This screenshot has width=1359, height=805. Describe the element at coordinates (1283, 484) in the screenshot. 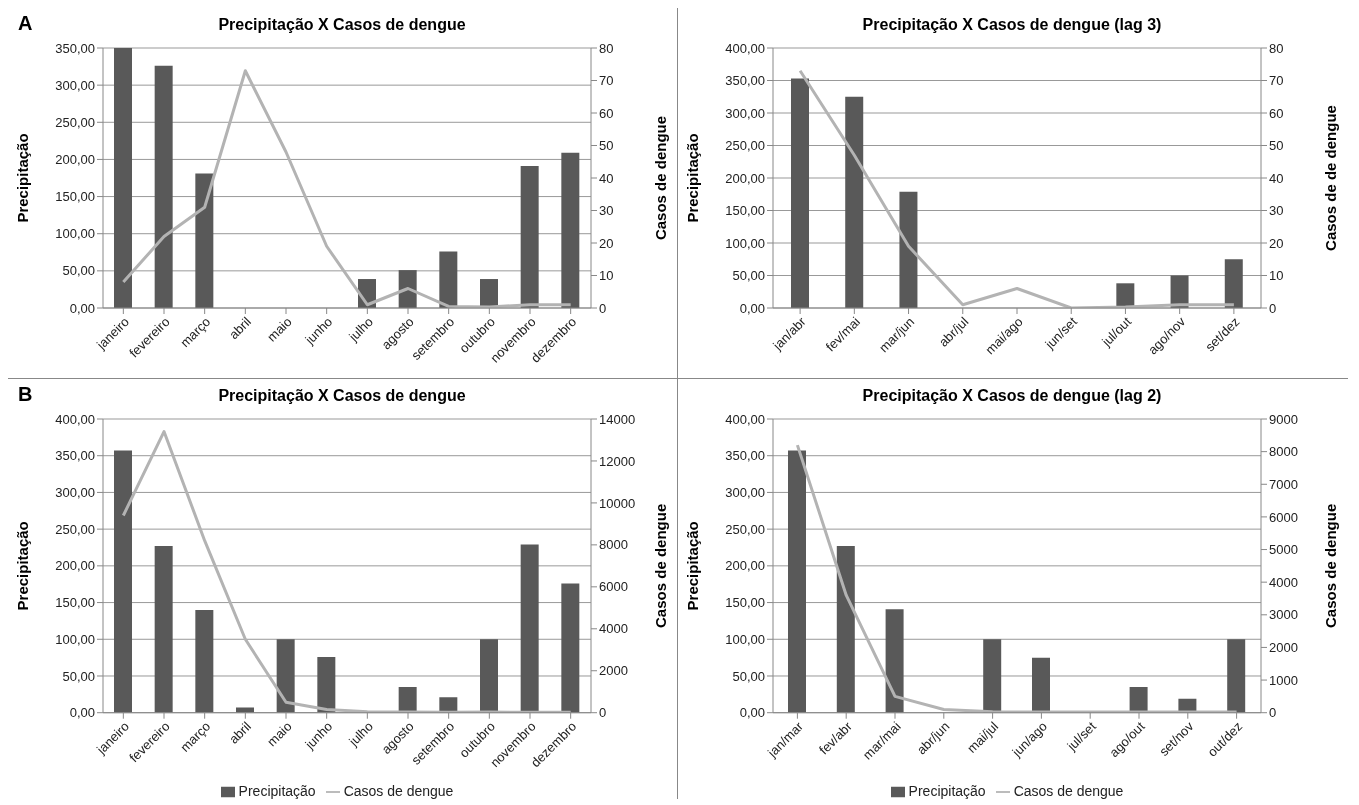

I see `y2-tick-label: 7000` at that location.